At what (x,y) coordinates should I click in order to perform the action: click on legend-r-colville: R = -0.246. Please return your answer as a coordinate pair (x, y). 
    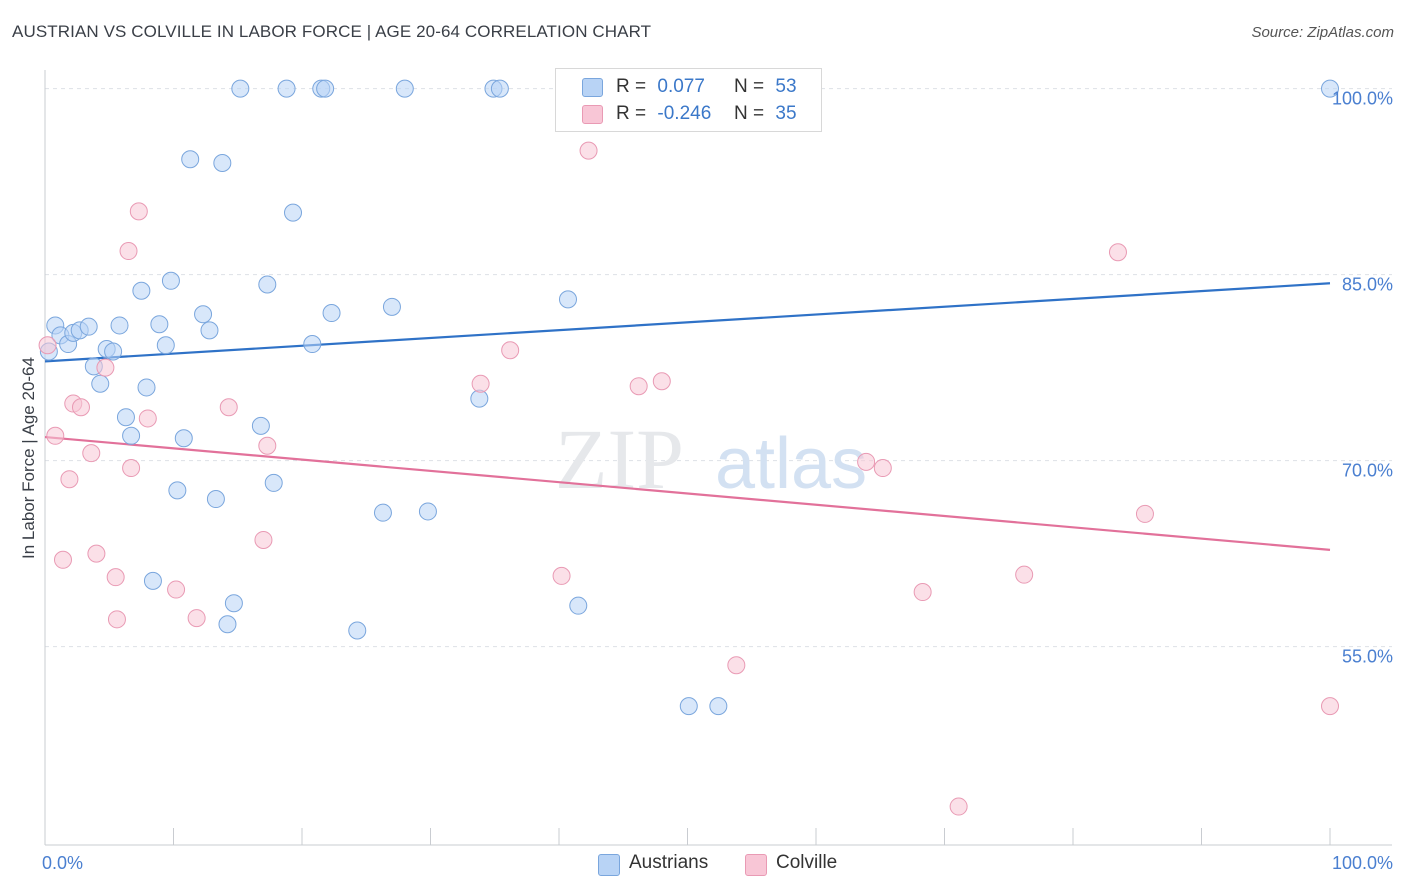
    Looking at the image, I should click on (663, 114).